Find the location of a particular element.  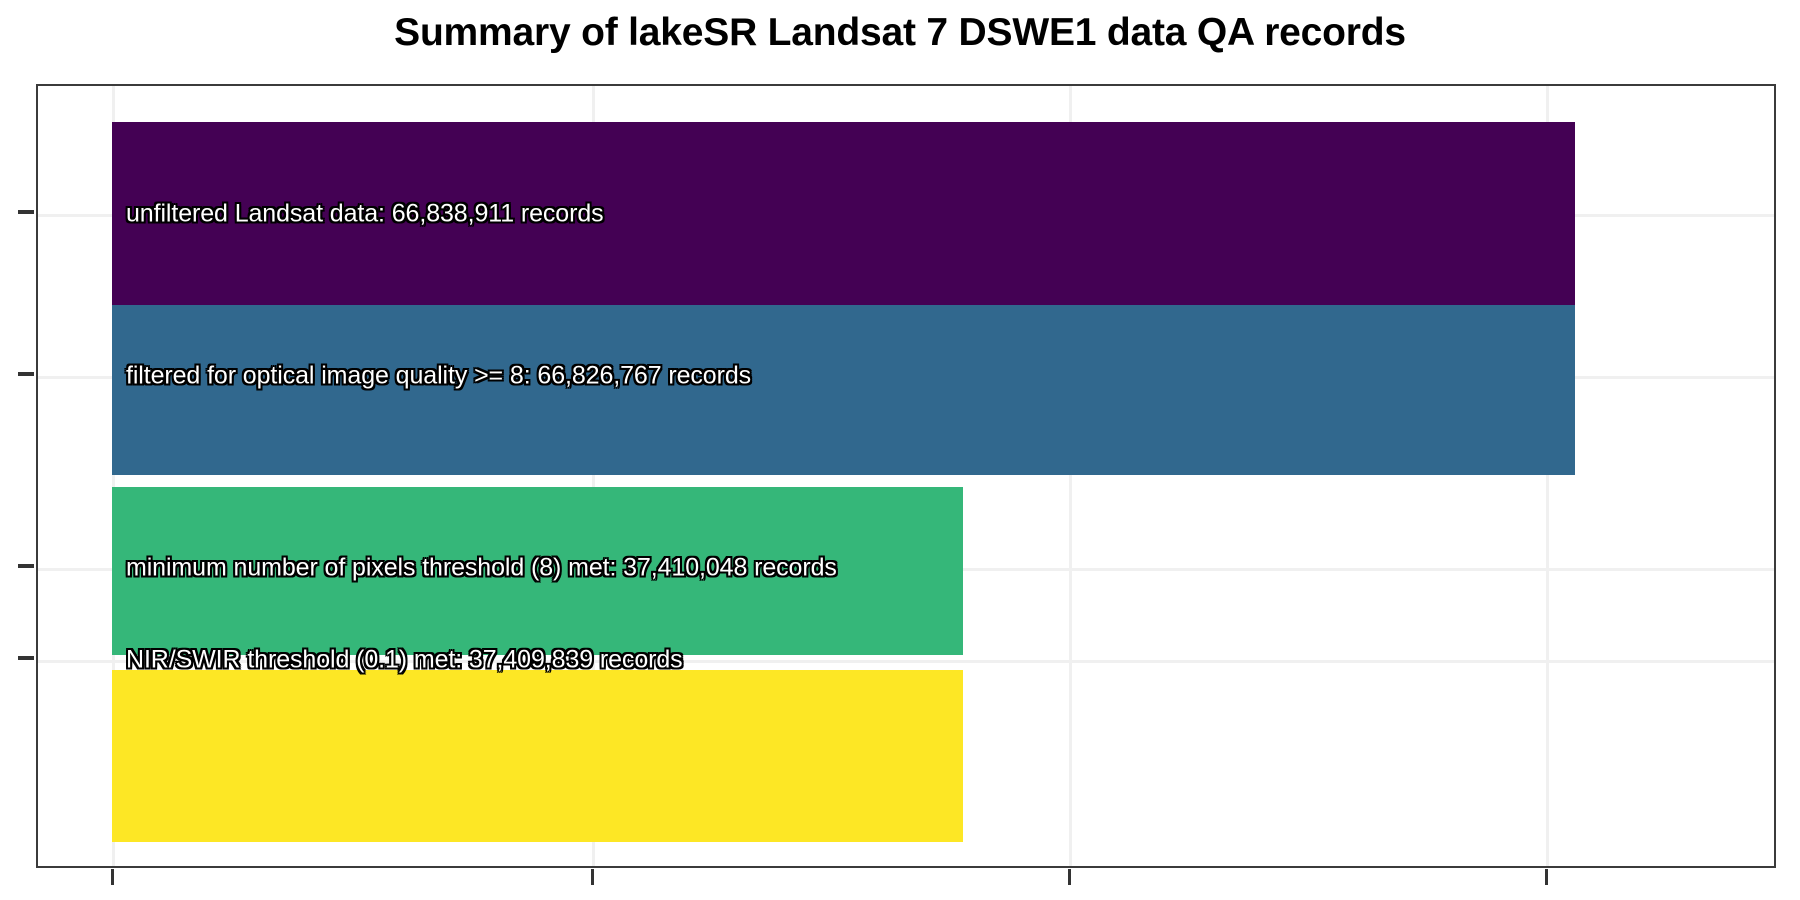

bar-minimum-pixels-threshold is located at coordinates (537, 571).